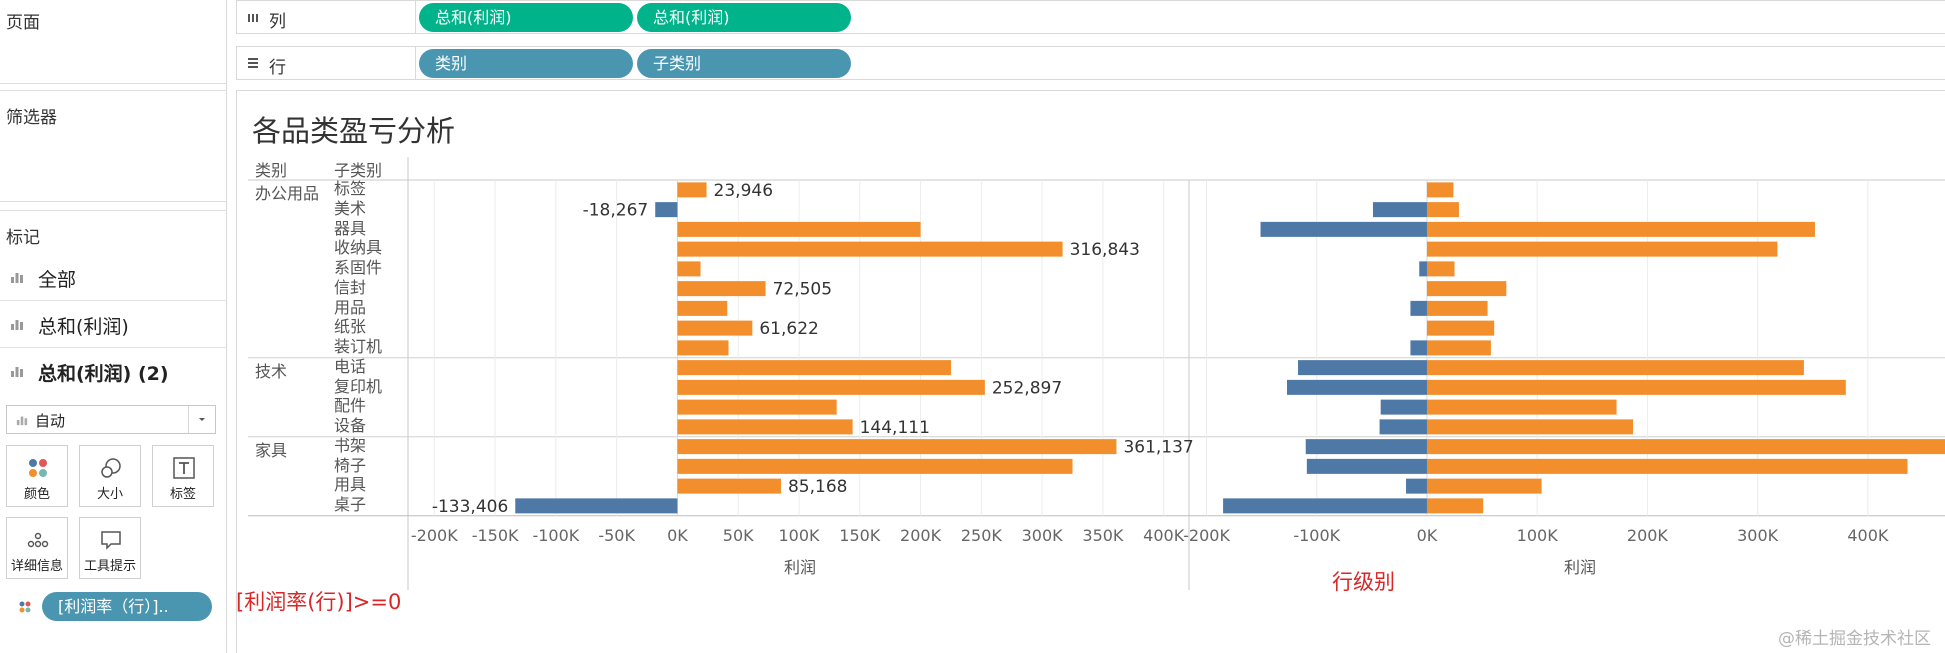  I want to click on data-label: 23,946, so click(743, 191).